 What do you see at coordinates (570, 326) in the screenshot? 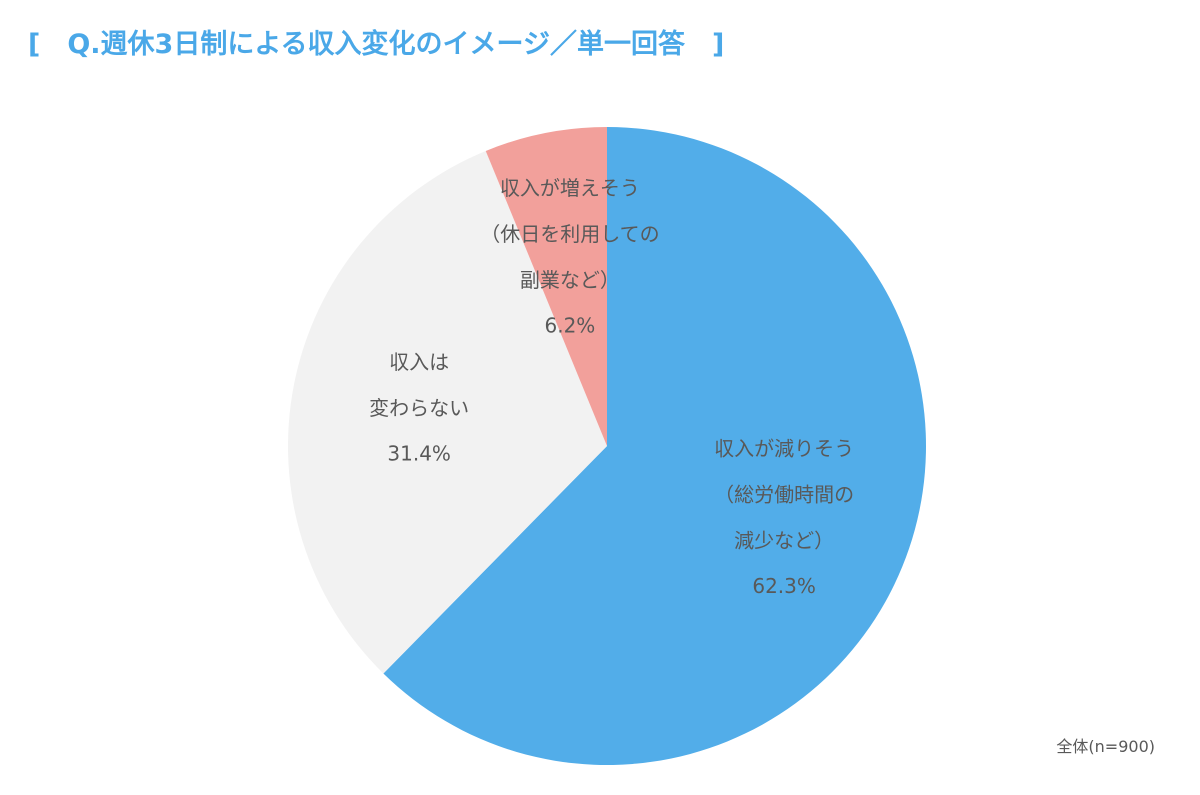
I see `value-label: 6.2%` at bounding box center [570, 326].